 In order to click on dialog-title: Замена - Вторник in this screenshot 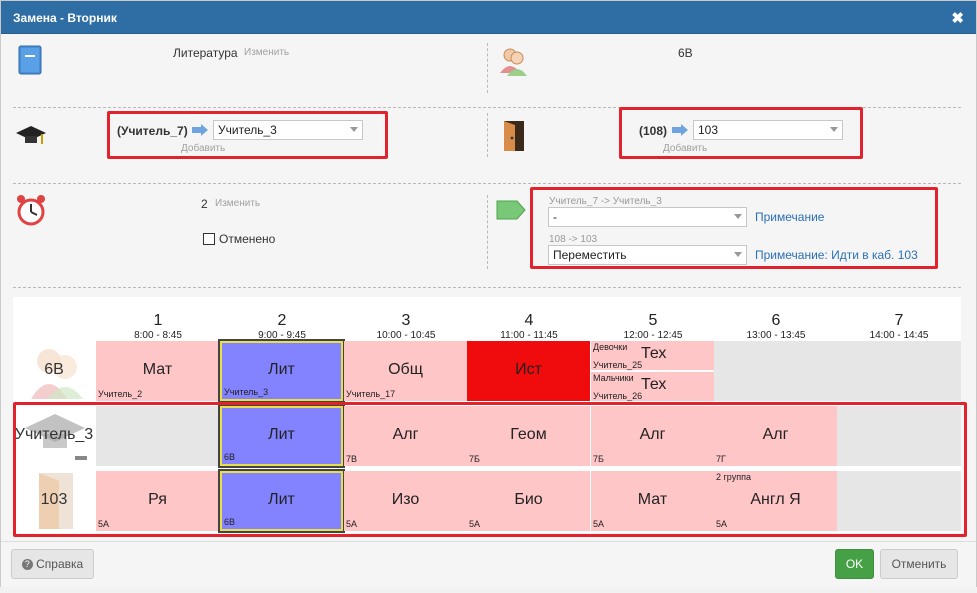, I will do `click(65, 18)`.